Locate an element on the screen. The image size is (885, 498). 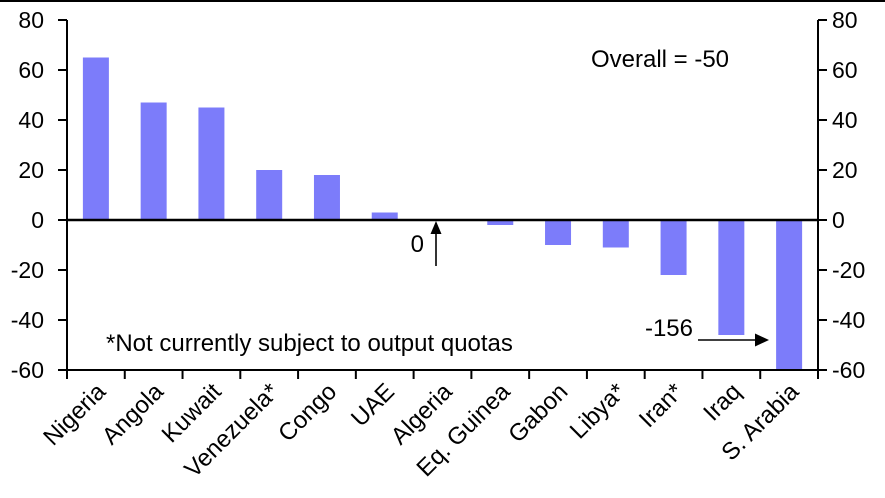
x-category-label-iraq: Iraq is located at coordinates (722, 402).